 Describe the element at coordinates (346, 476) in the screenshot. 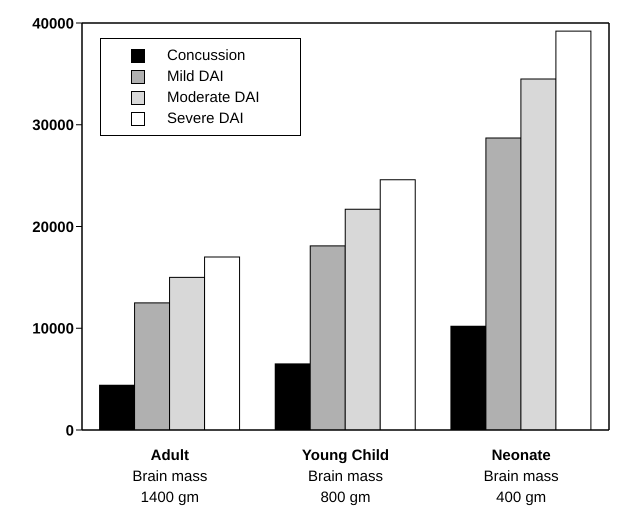

I see `x-tick-label: Young Child Brain mass 800 gm` at that location.